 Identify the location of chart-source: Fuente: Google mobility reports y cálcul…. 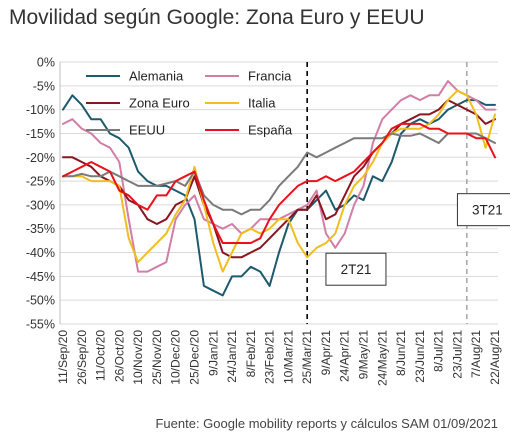
(326, 423).